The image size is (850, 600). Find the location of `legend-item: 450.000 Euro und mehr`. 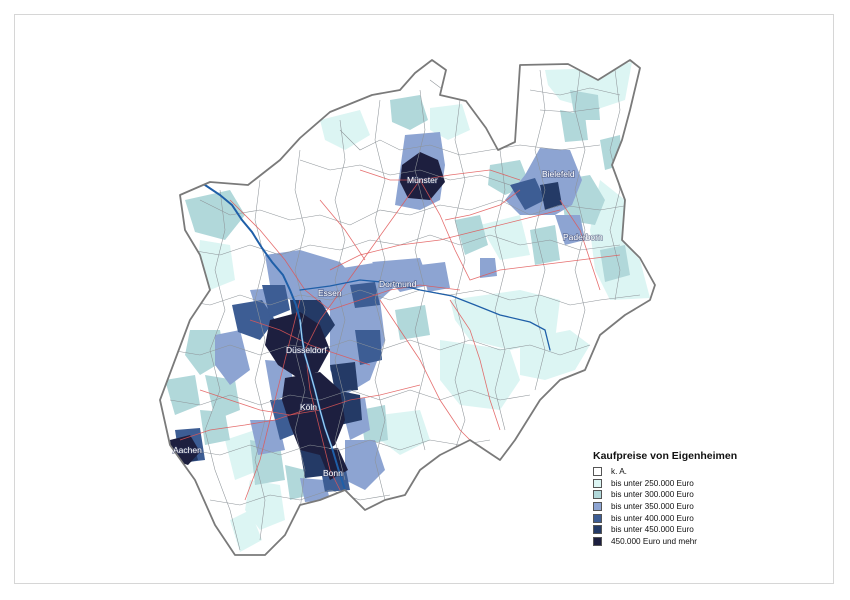

legend-item: 450.000 Euro und mehr is located at coordinates (693, 542).